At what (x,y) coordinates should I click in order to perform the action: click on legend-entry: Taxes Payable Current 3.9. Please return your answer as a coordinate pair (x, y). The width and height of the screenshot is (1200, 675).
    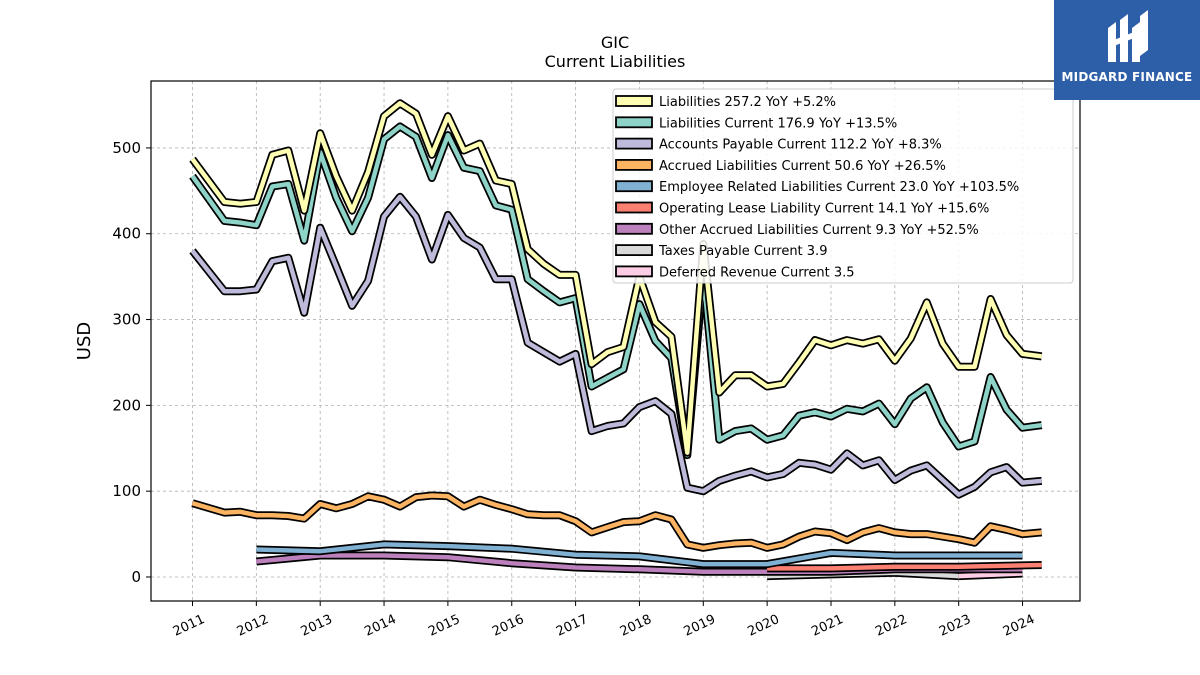
    Looking at the image, I should click on (742, 251).